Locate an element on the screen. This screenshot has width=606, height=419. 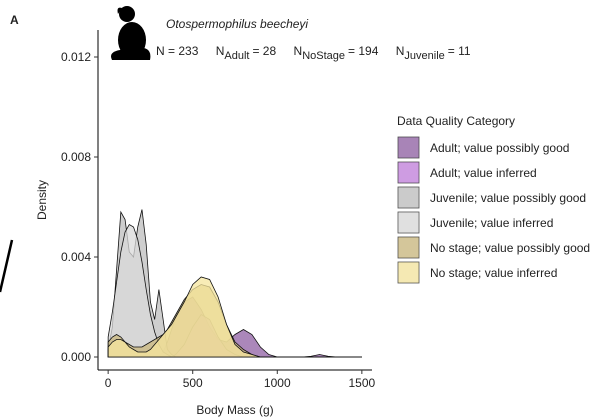
density-area is located at coordinates (234, 317).